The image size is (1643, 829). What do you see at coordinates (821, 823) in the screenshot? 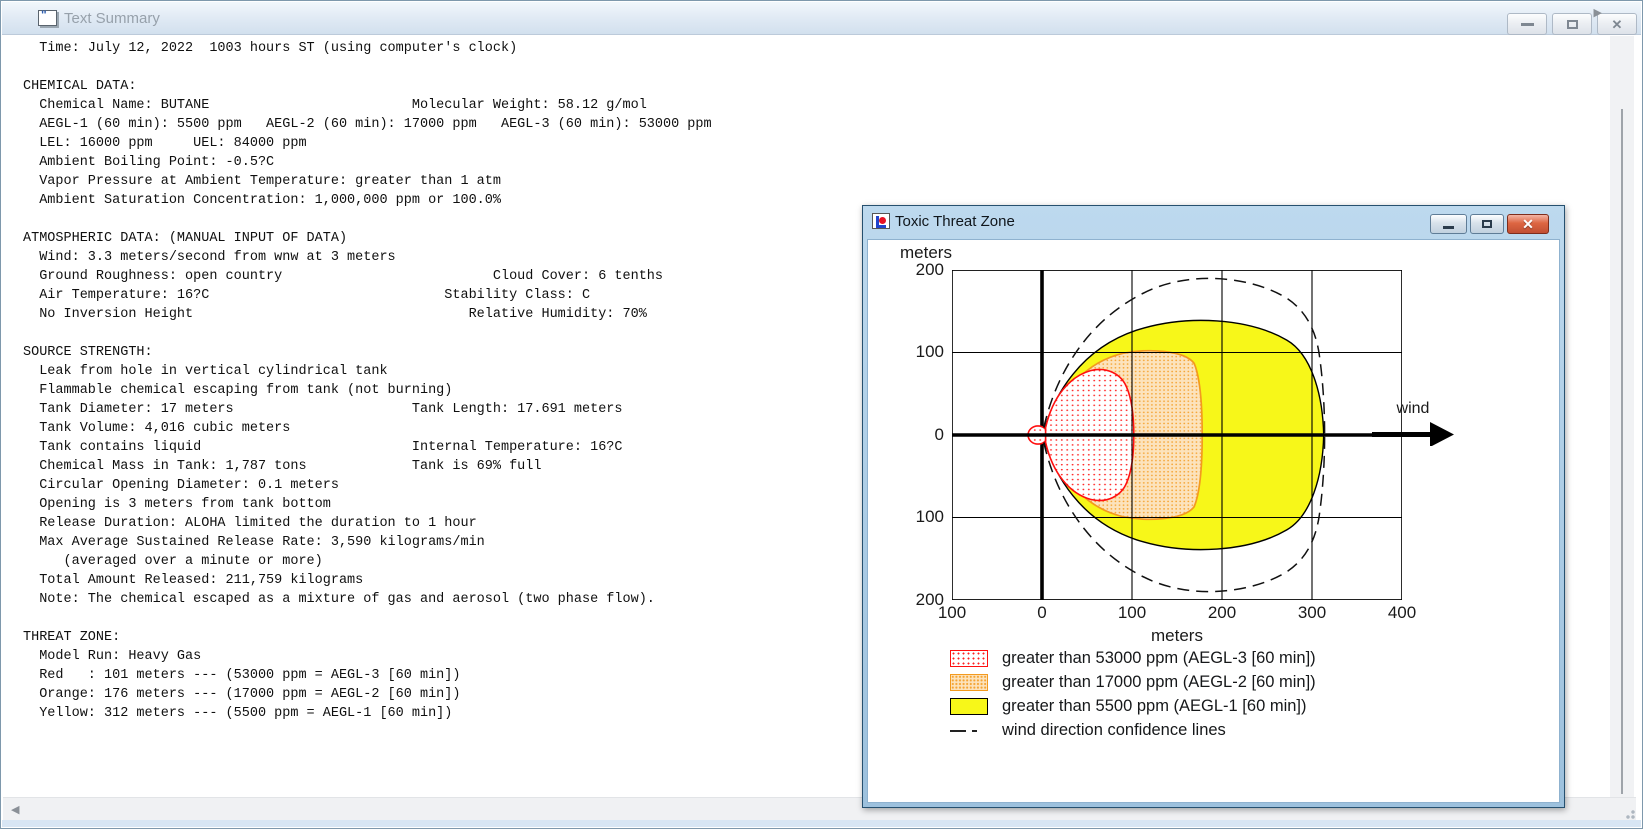
I see `window-bottom-border` at bounding box center [821, 823].